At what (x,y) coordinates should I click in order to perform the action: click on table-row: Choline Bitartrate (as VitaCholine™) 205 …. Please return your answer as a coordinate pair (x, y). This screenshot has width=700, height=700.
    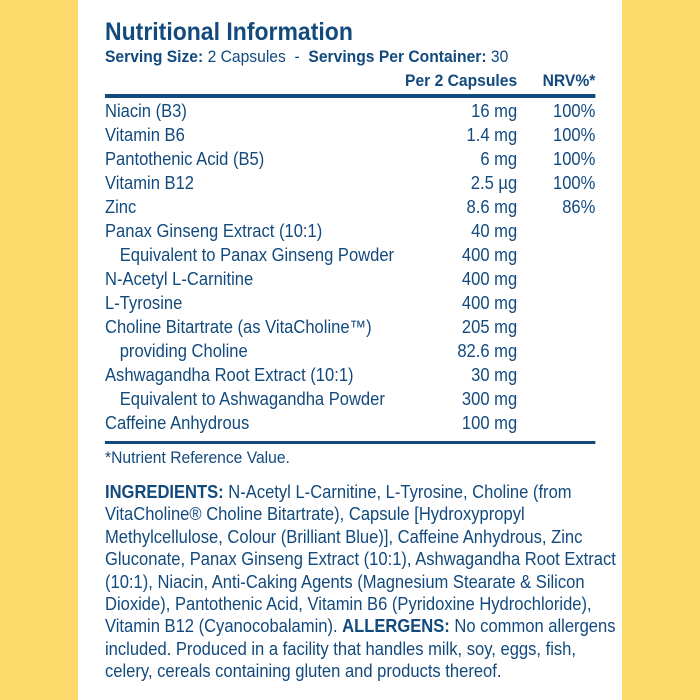
    Looking at the image, I should click on (350, 327).